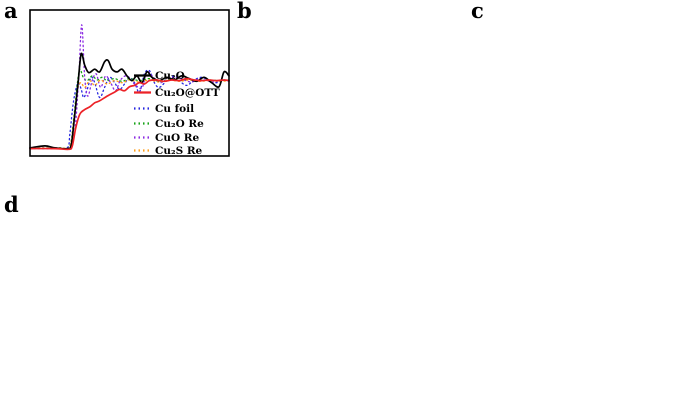 The height and width of the screenshot is (408, 700). Describe the element at coordinates (174, 109) in the screenshot. I see `svg-text: Cu foil` at that location.